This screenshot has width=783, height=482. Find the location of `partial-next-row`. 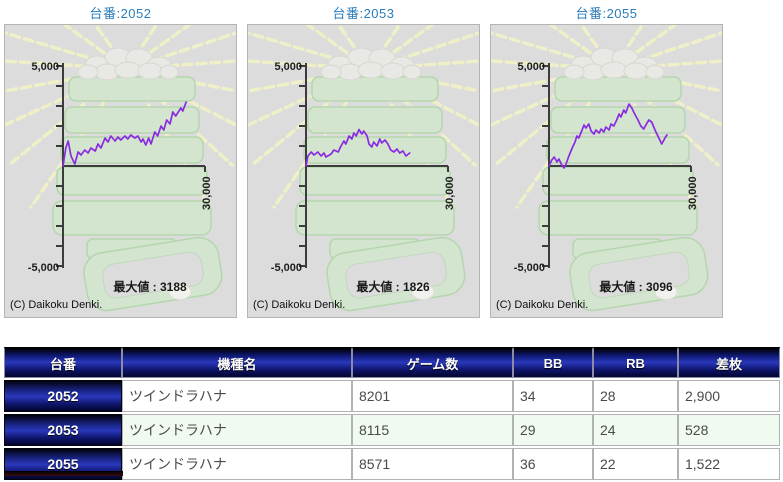

partial-next-row is located at coordinates (63, 473).